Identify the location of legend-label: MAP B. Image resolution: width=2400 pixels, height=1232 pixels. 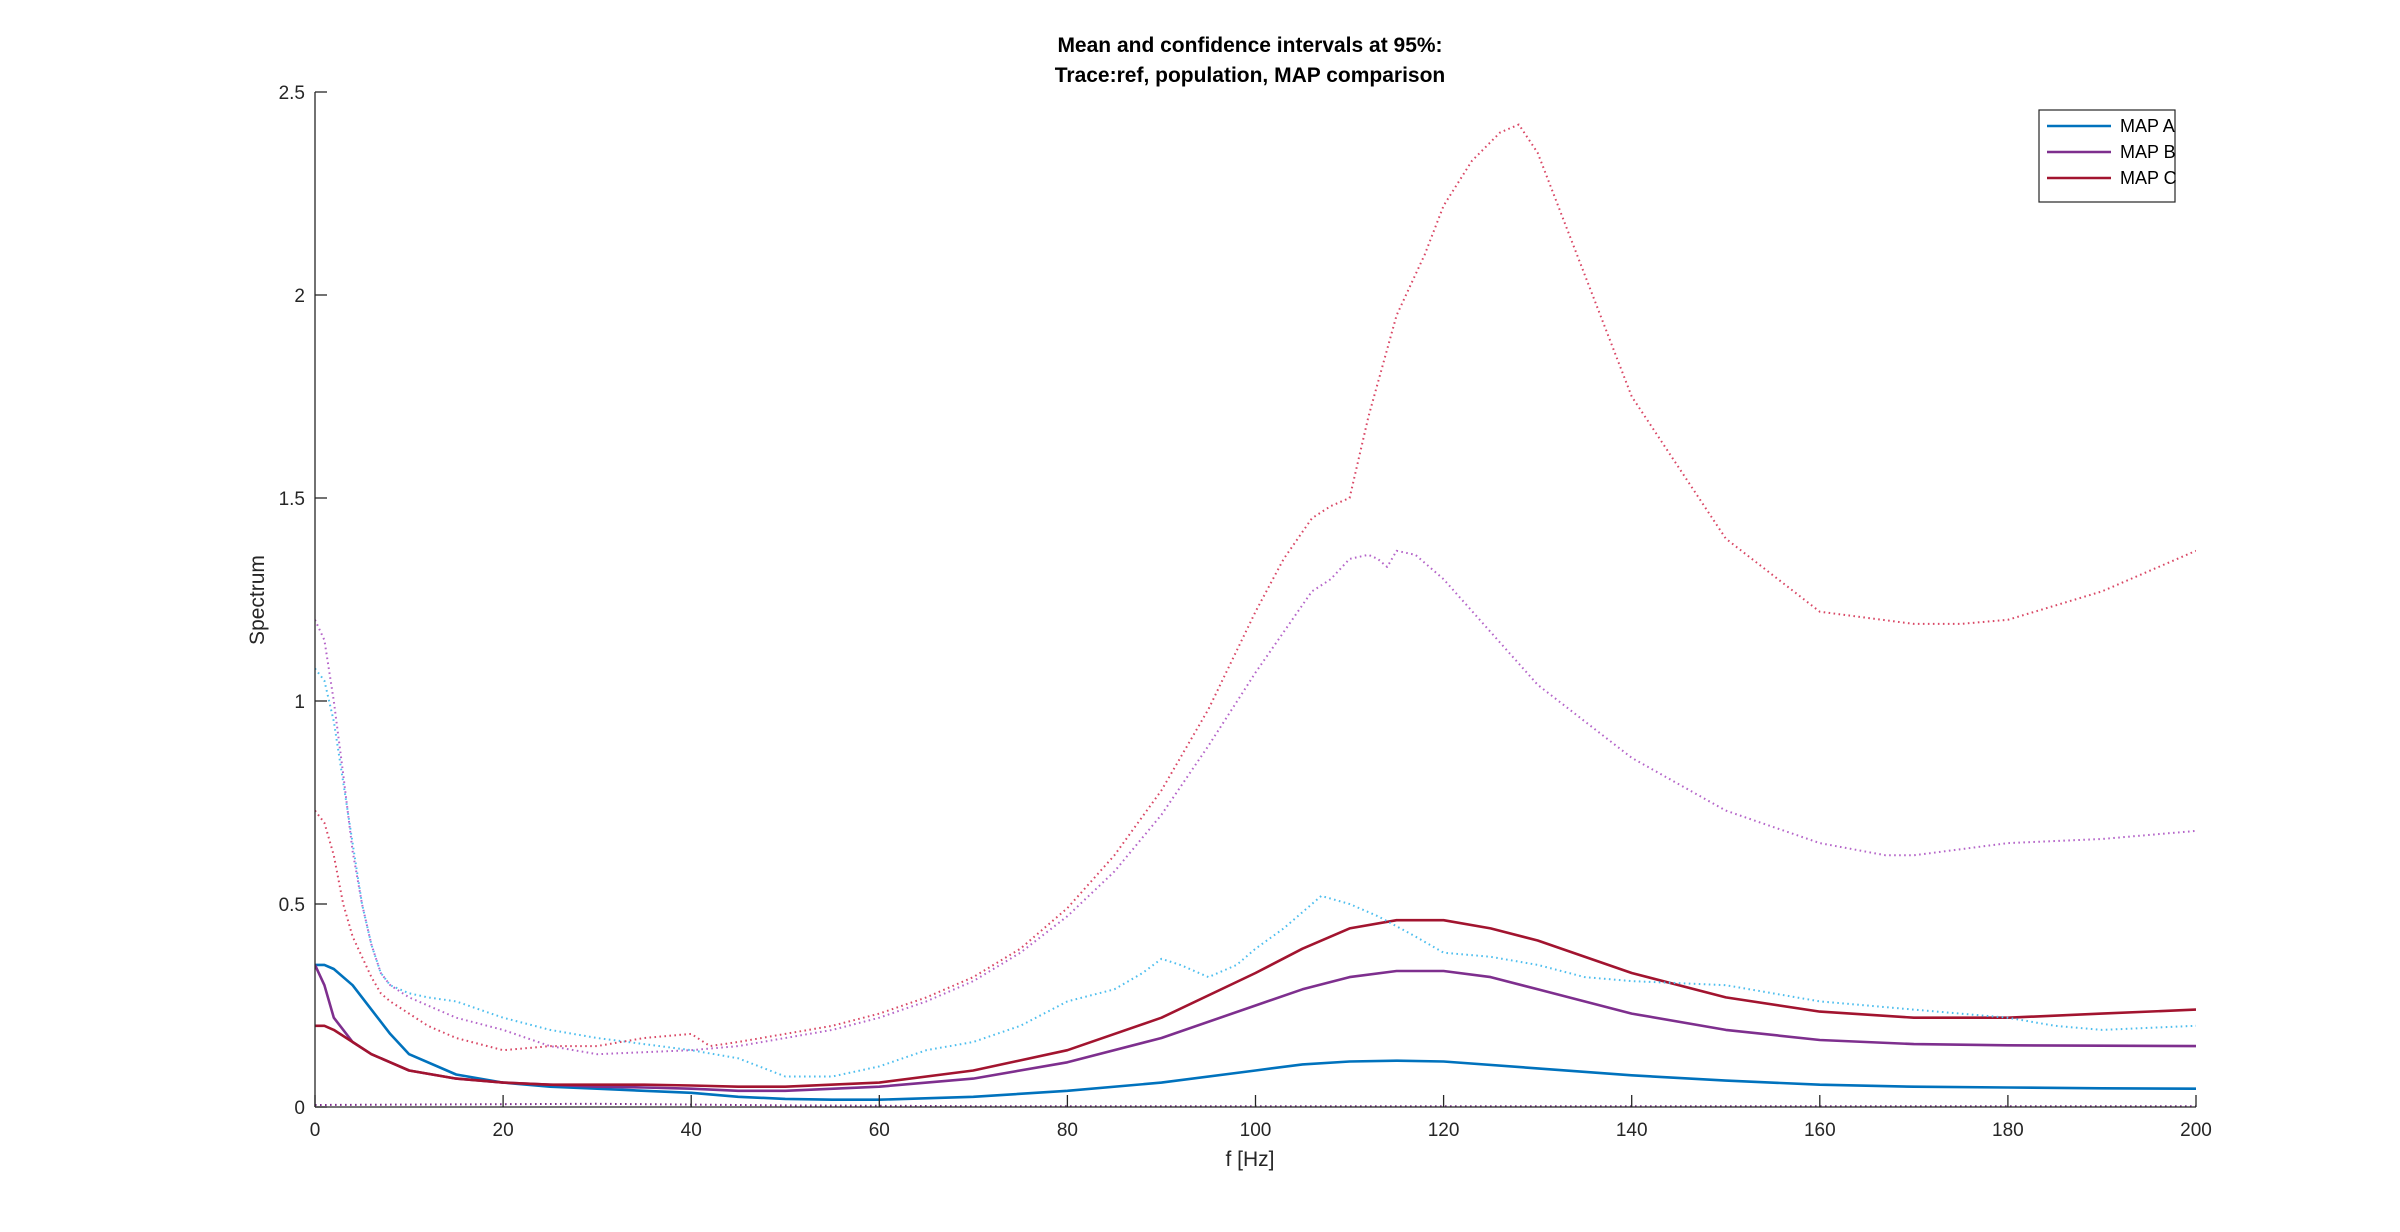
(2148, 152).